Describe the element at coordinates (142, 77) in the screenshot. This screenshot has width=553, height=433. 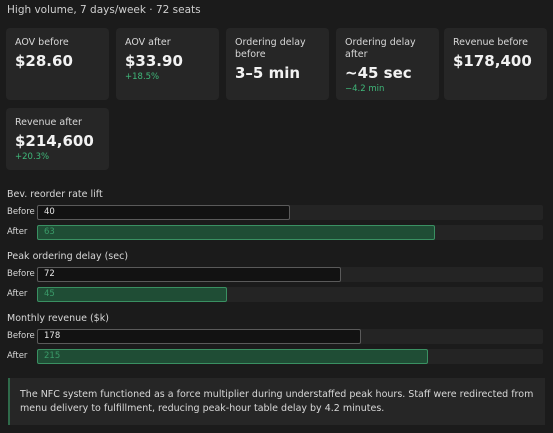
I see `stat-delta: +18.5%` at that location.